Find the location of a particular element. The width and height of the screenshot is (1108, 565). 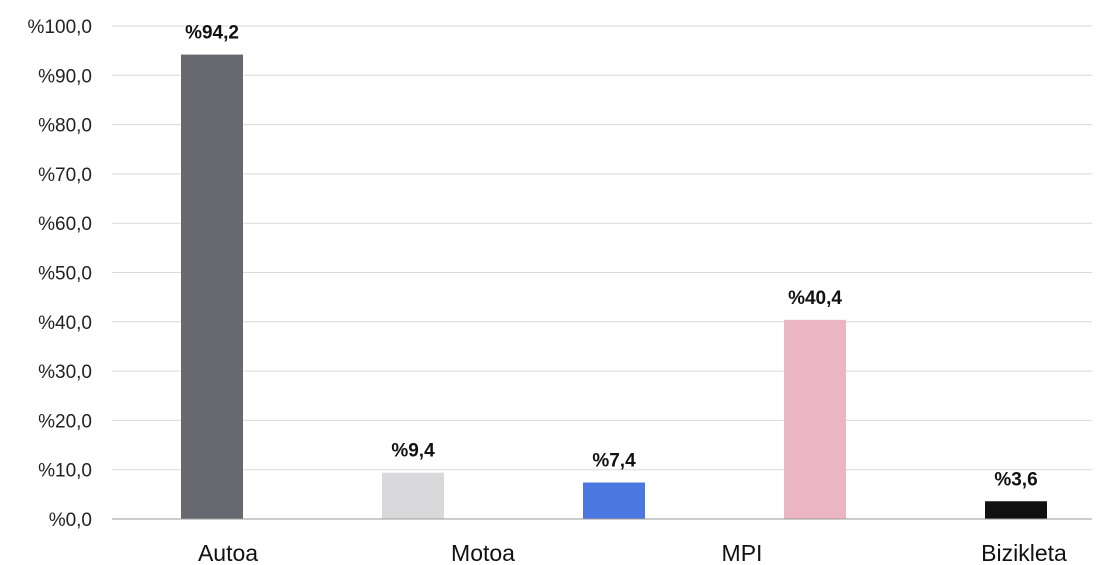

y-tick-label: %0,0 is located at coordinates (70, 520).